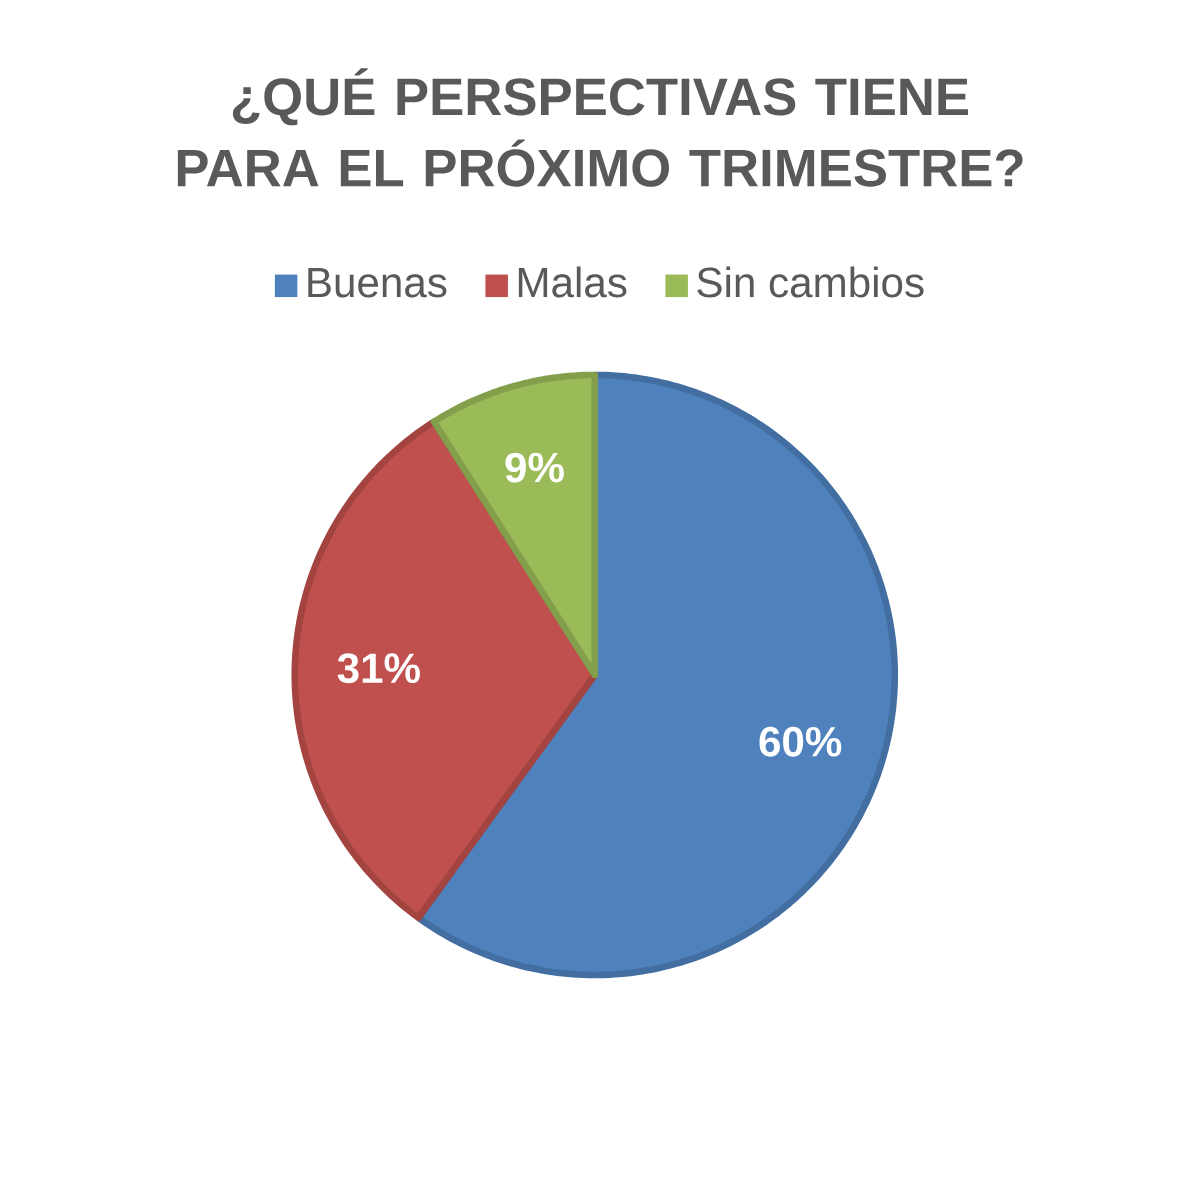 The width and height of the screenshot is (1200, 1200). I want to click on chart-title: ¿QUÉ PERSPECTIVAS TIENE PARA EL PRÓXIMO TRIMESTRE?, so click(600, 127).